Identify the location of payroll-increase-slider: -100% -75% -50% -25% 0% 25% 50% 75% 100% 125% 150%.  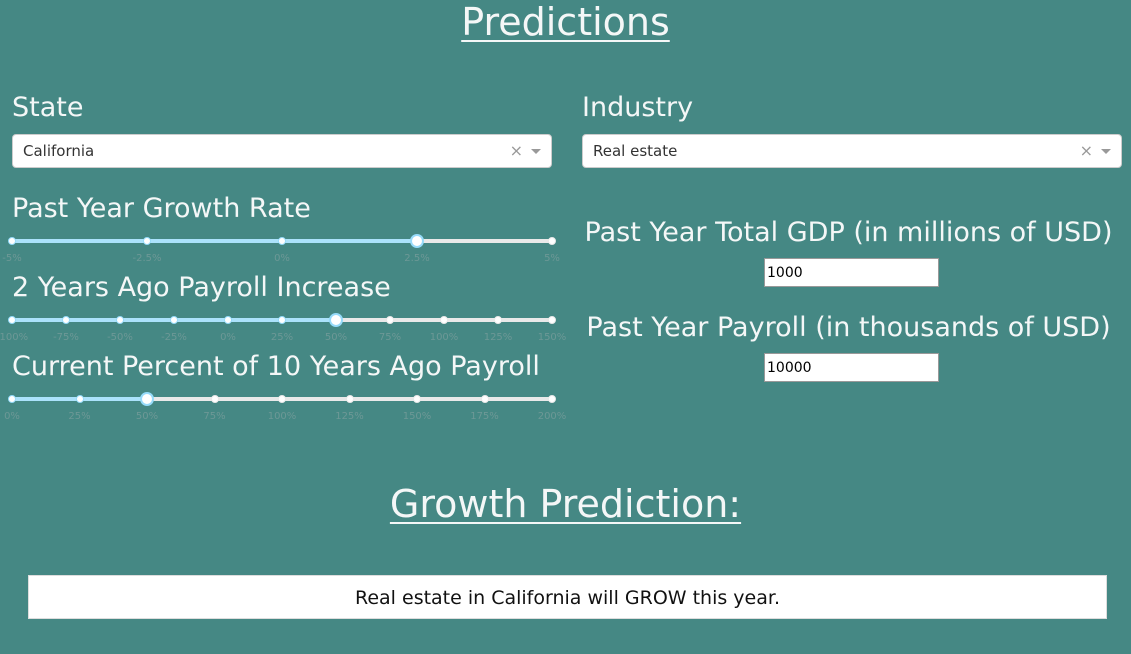
(283, 327).